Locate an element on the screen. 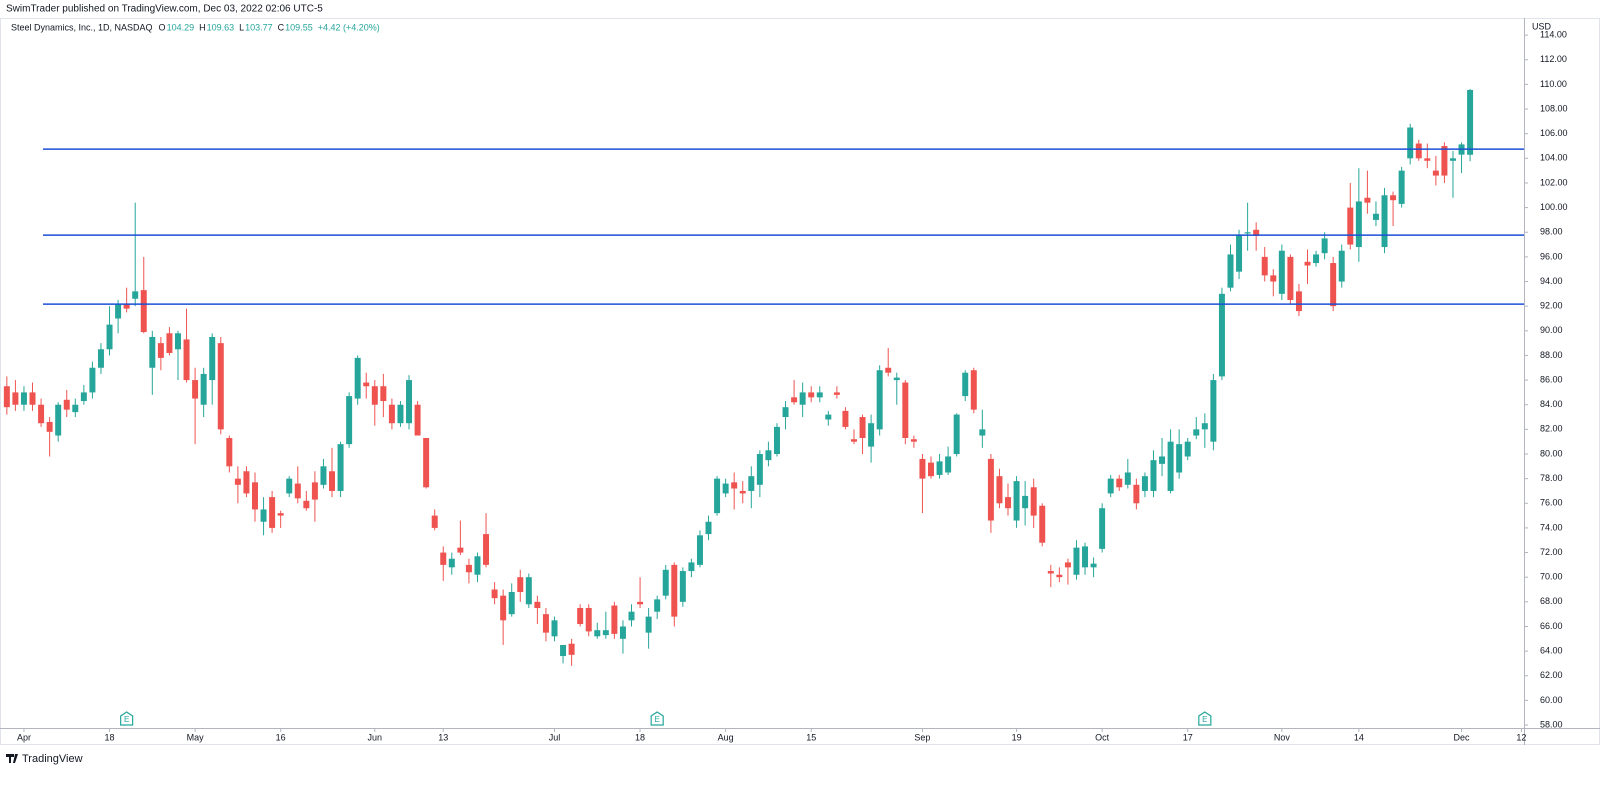 This screenshot has width=1600, height=787. footer-text: TradingView is located at coordinates (52, 759).